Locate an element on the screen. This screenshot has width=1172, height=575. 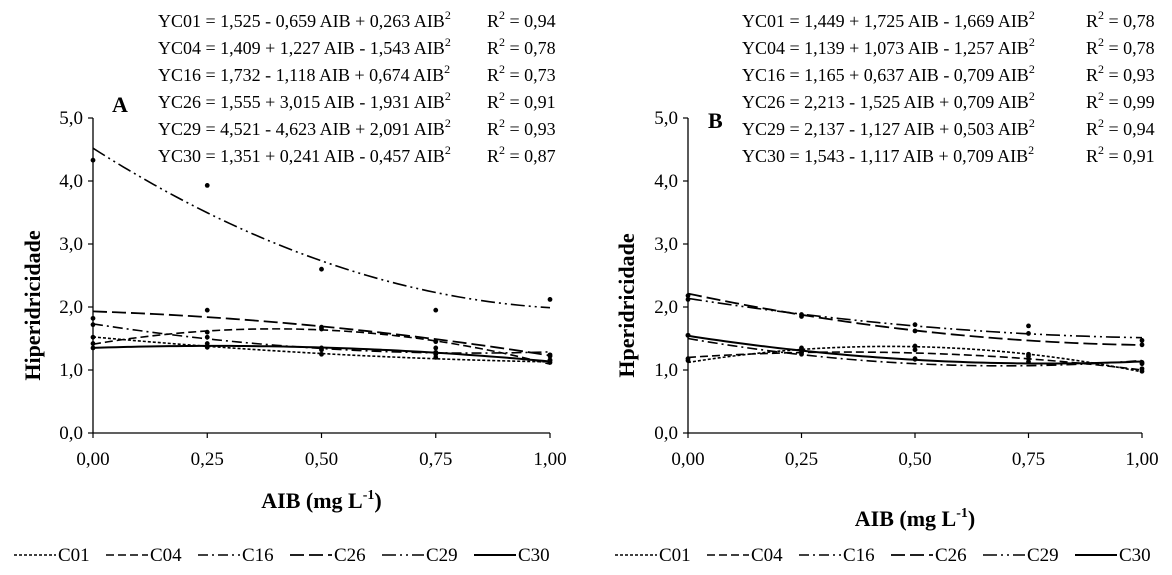
series-line-c01 is located at coordinates (321, 349).